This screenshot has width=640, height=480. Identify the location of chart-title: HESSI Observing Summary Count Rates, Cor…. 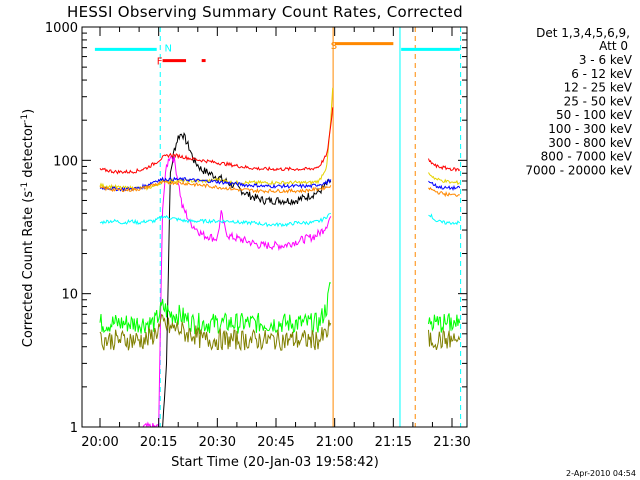
(265, 12).